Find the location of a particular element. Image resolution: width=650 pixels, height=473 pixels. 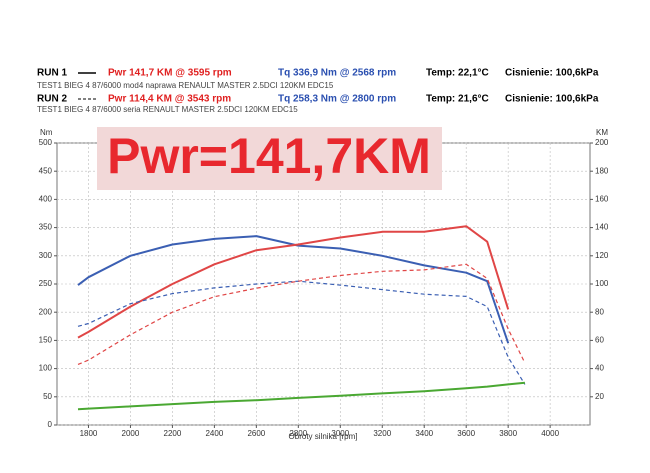

x-tick-label: 3400 is located at coordinates (424, 433).